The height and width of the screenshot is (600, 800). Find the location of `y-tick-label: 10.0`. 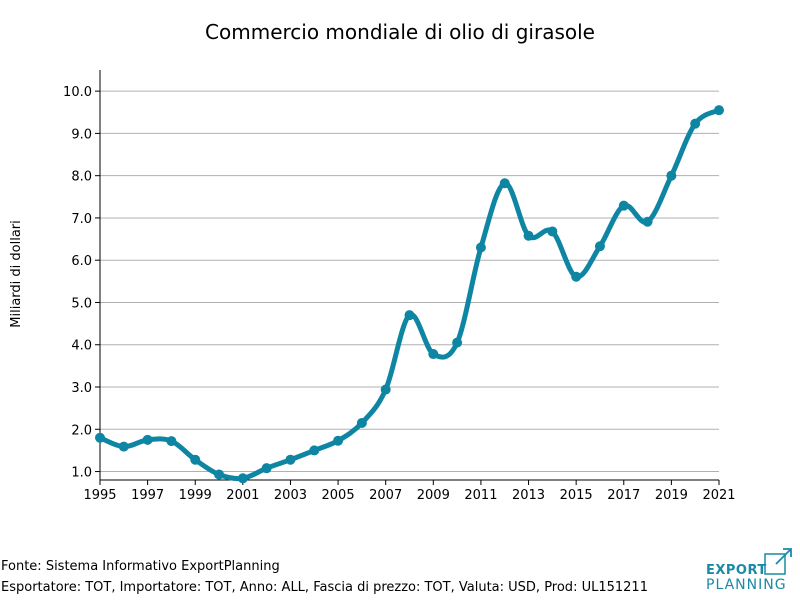

y-tick-label: 10.0 is located at coordinates (77, 92).